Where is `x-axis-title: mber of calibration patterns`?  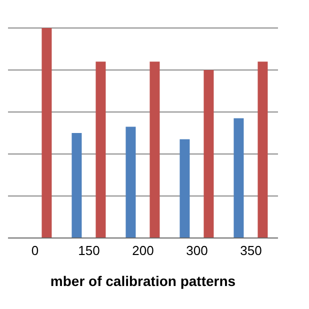 x-axis-title: mber of calibration patterns is located at coordinates (143, 281).